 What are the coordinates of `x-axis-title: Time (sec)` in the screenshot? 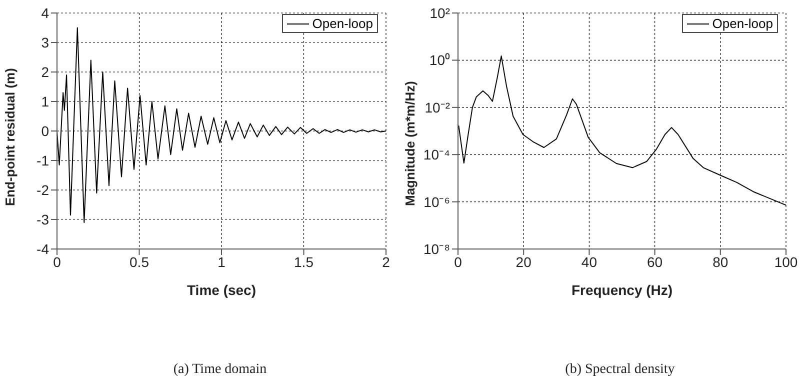 It's located at (221, 290).